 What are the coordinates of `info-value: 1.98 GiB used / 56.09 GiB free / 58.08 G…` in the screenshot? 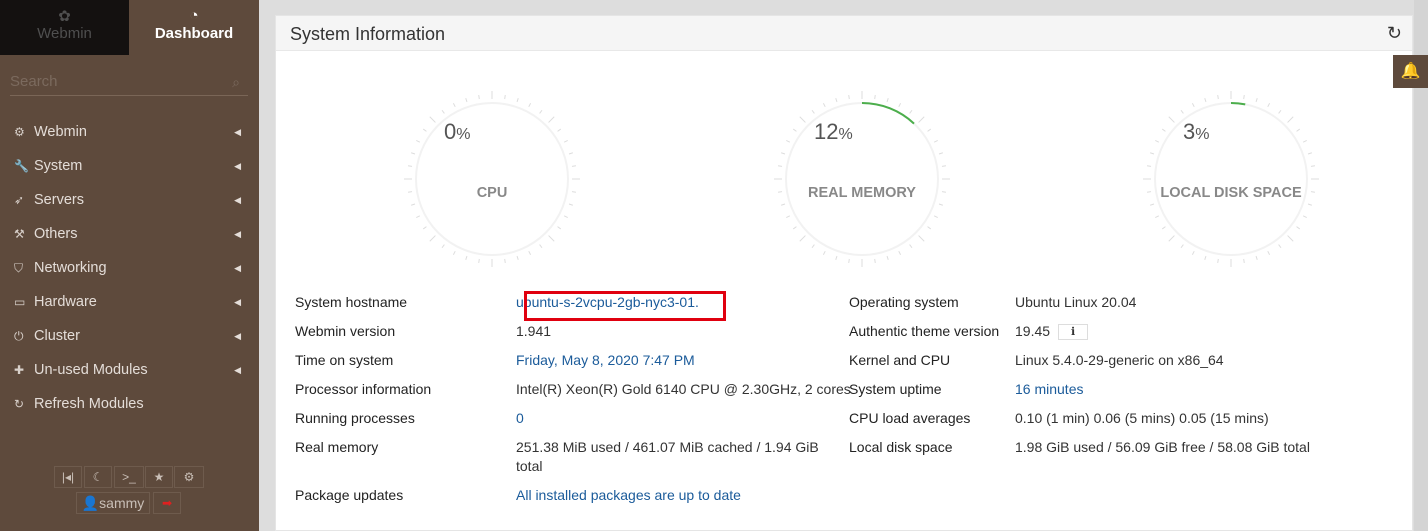 It's located at (1162, 447).